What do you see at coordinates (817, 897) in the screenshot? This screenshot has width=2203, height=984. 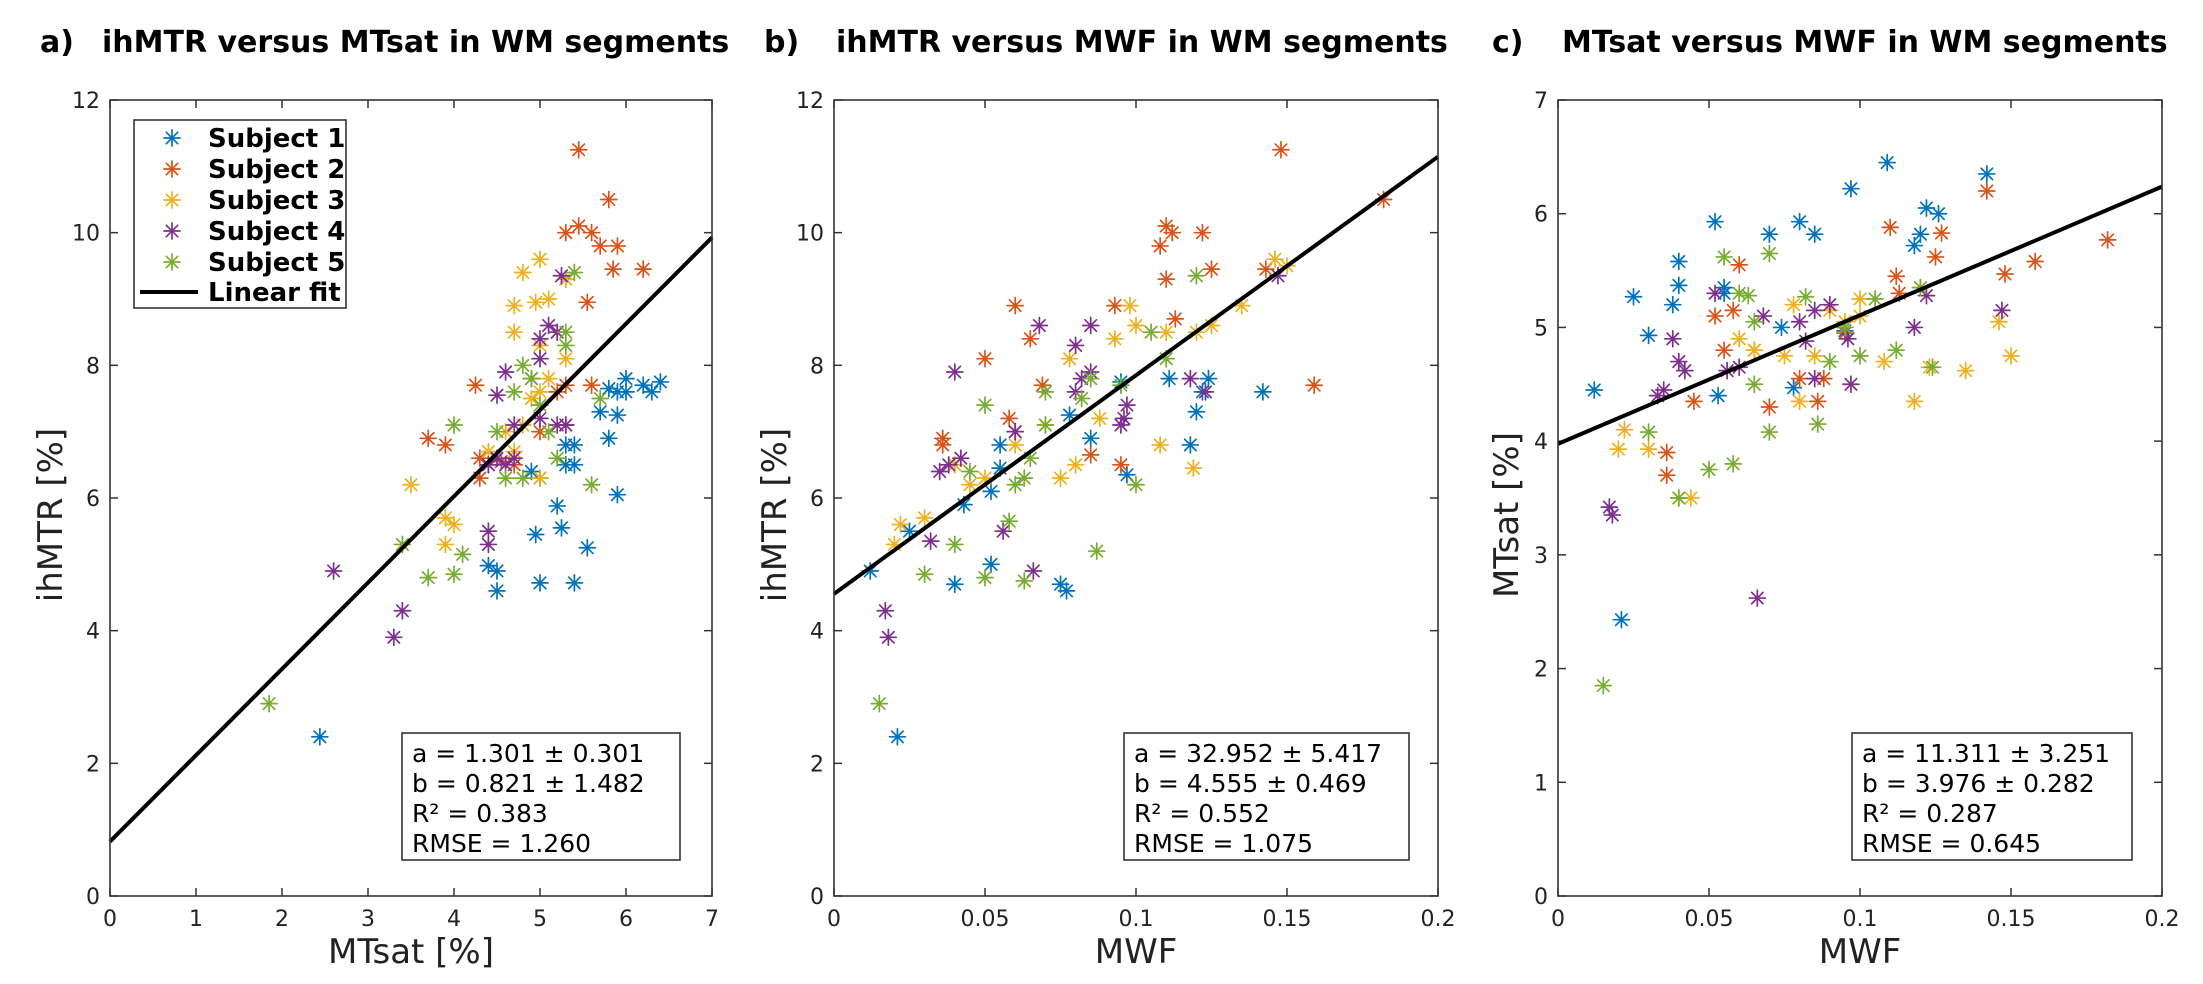 I see `y-tick-label: 0` at bounding box center [817, 897].